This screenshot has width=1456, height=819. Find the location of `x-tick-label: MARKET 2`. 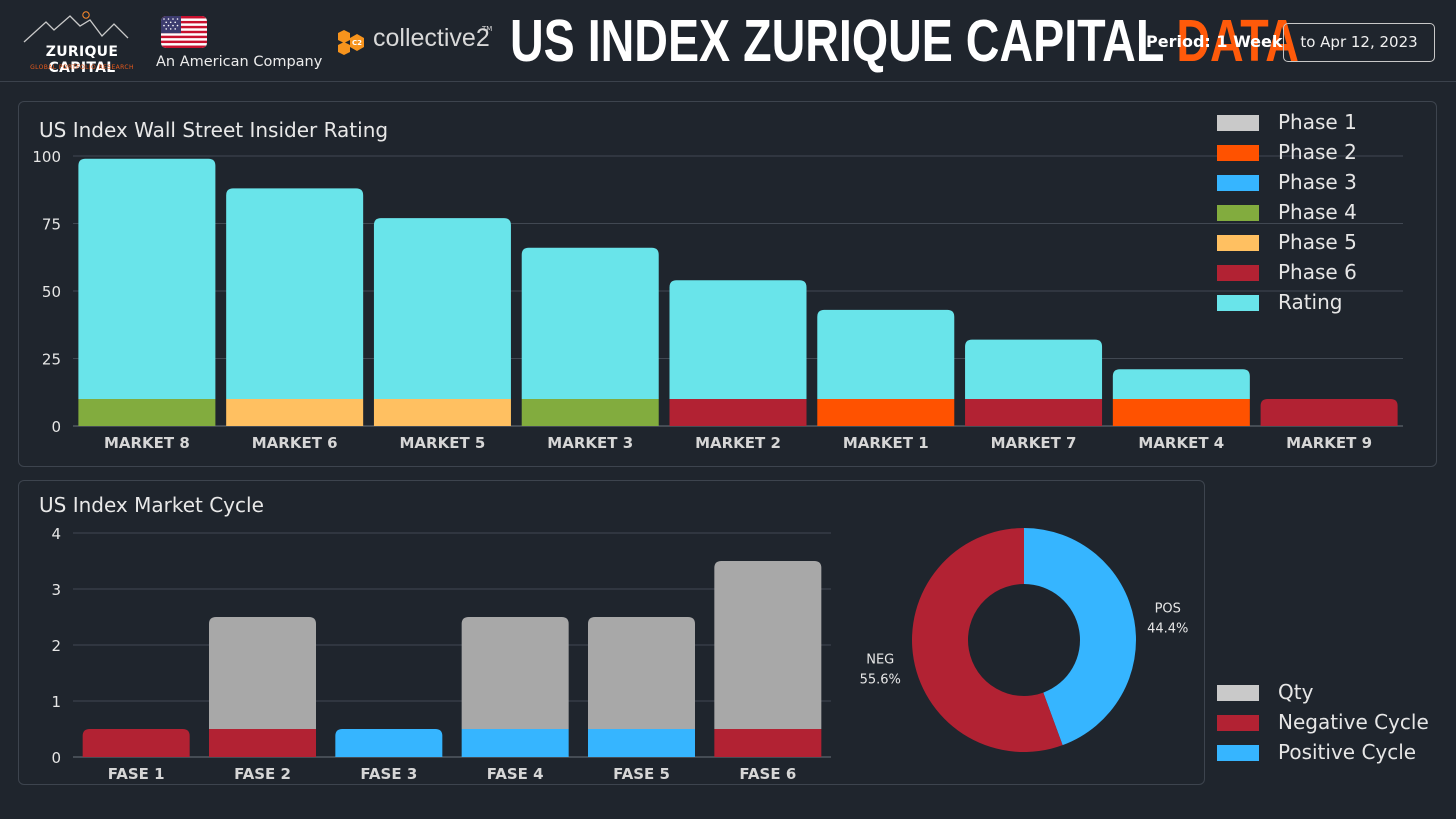

x-tick-label: MARKET 2 is located at coordinates (738, 443).